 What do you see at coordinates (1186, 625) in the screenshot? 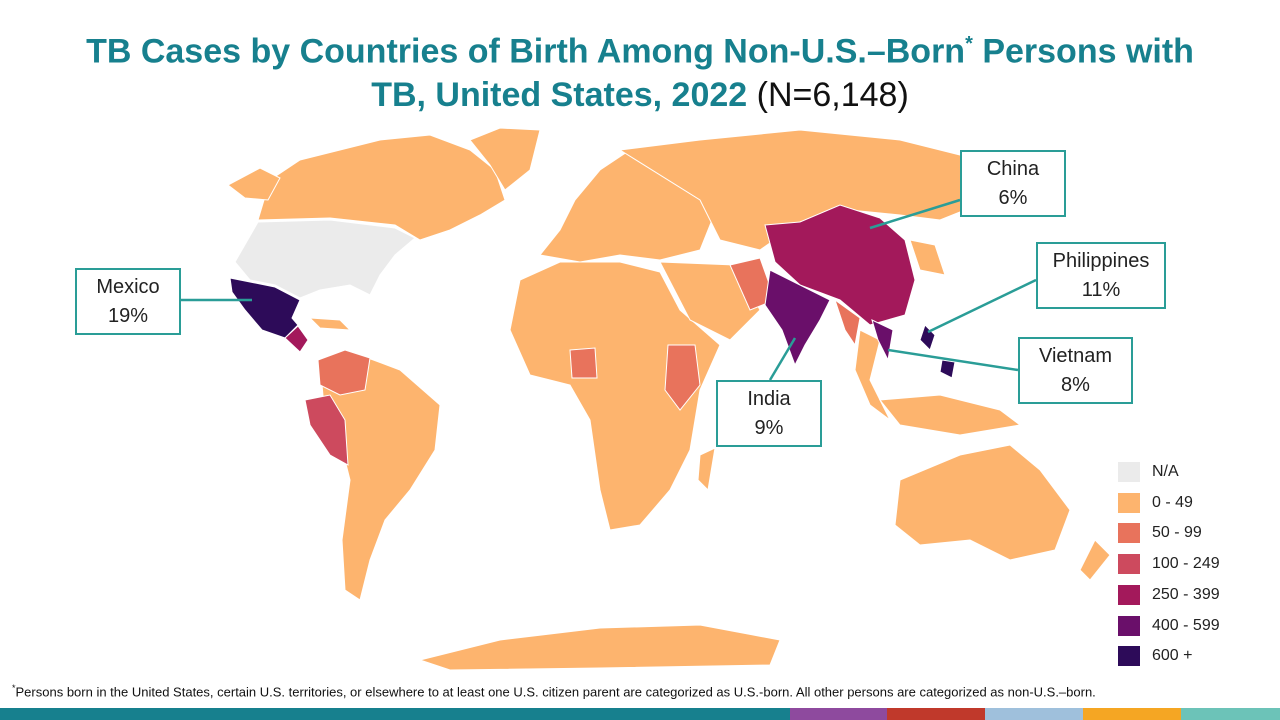
I see `legend-label: 400 - 599` at bounding box center [1186, 625].